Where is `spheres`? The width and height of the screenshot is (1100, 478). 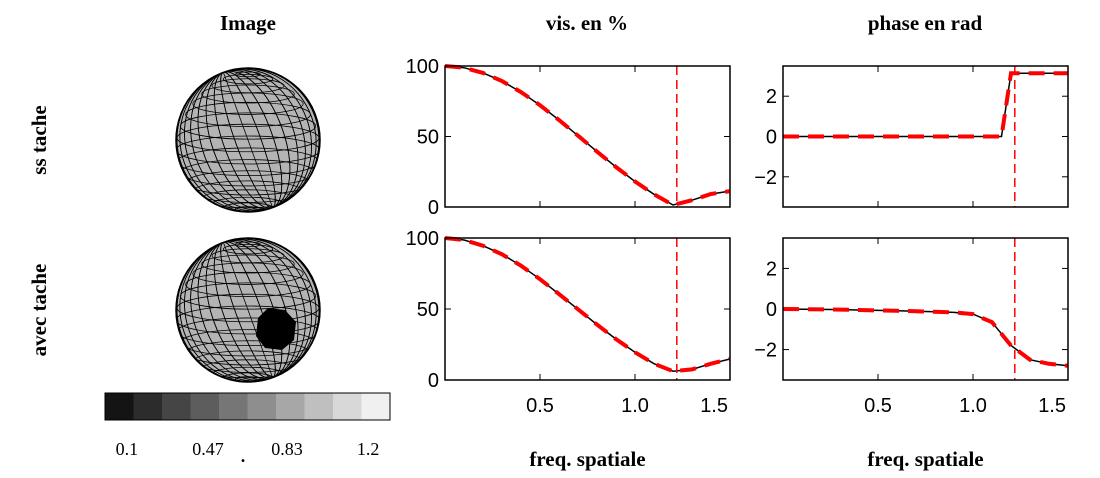
spheres is located at coordinates (248, 225).